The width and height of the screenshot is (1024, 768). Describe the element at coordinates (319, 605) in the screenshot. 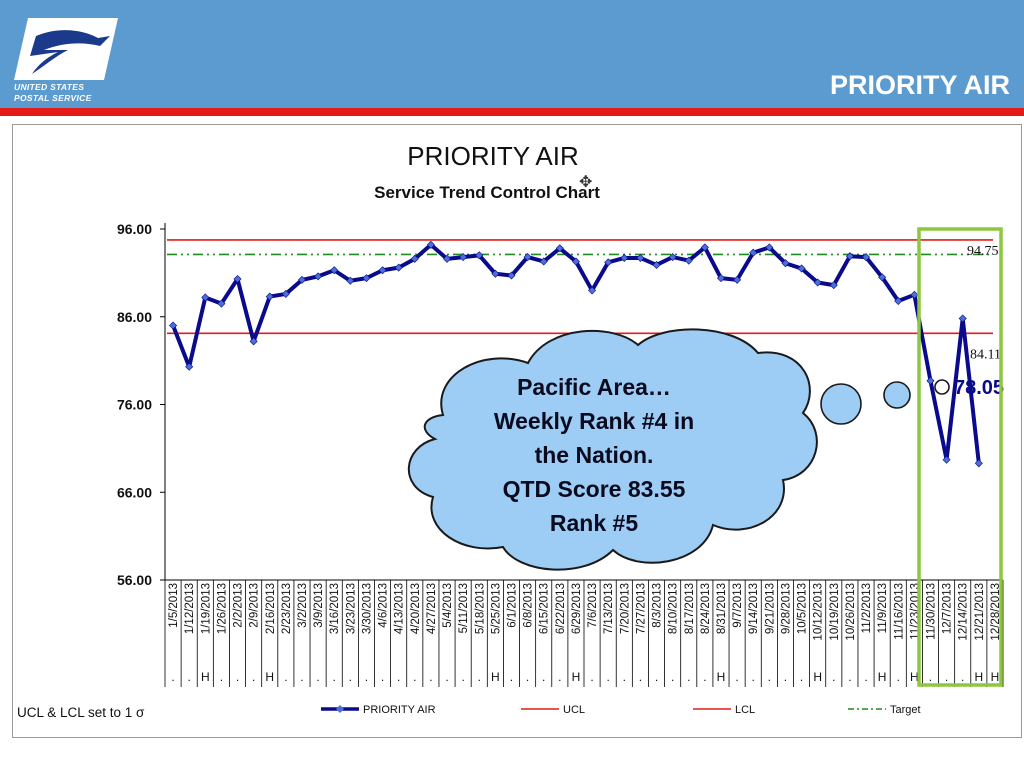

I see `x-tick-label: 3/9/2013` at that location.